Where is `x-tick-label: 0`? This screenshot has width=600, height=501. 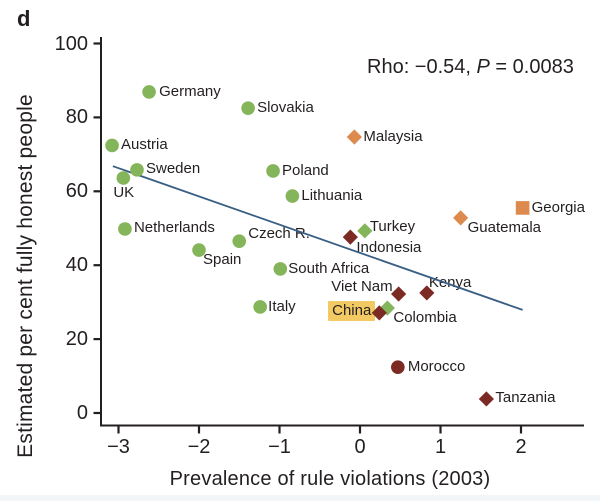 x-tick-label: 0 is located at coordinates (360, 447).